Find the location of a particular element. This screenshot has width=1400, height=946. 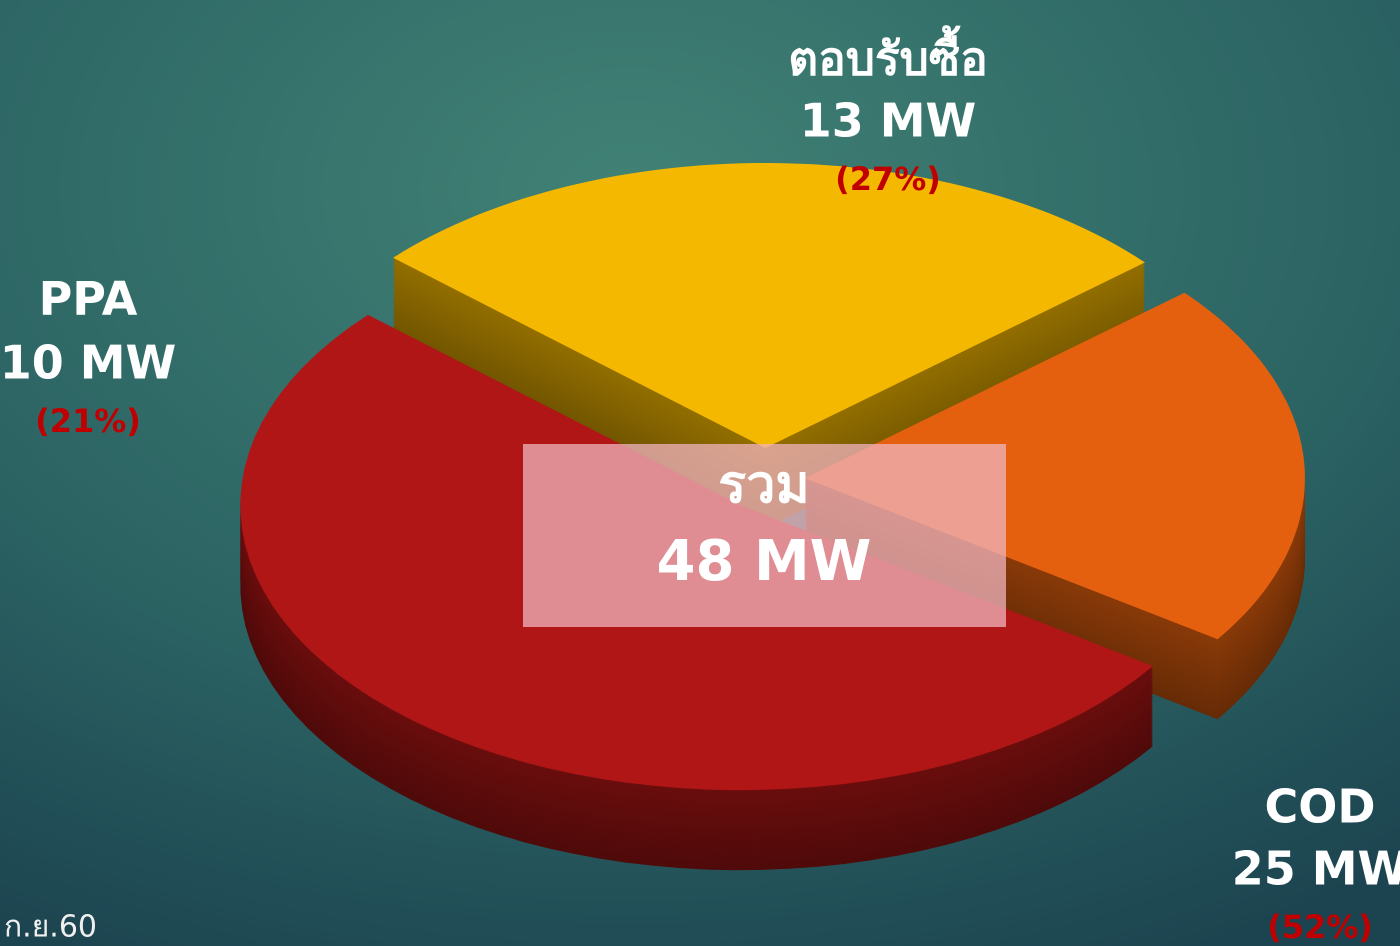

category-label: PPA is located at coordinates (88, 299).